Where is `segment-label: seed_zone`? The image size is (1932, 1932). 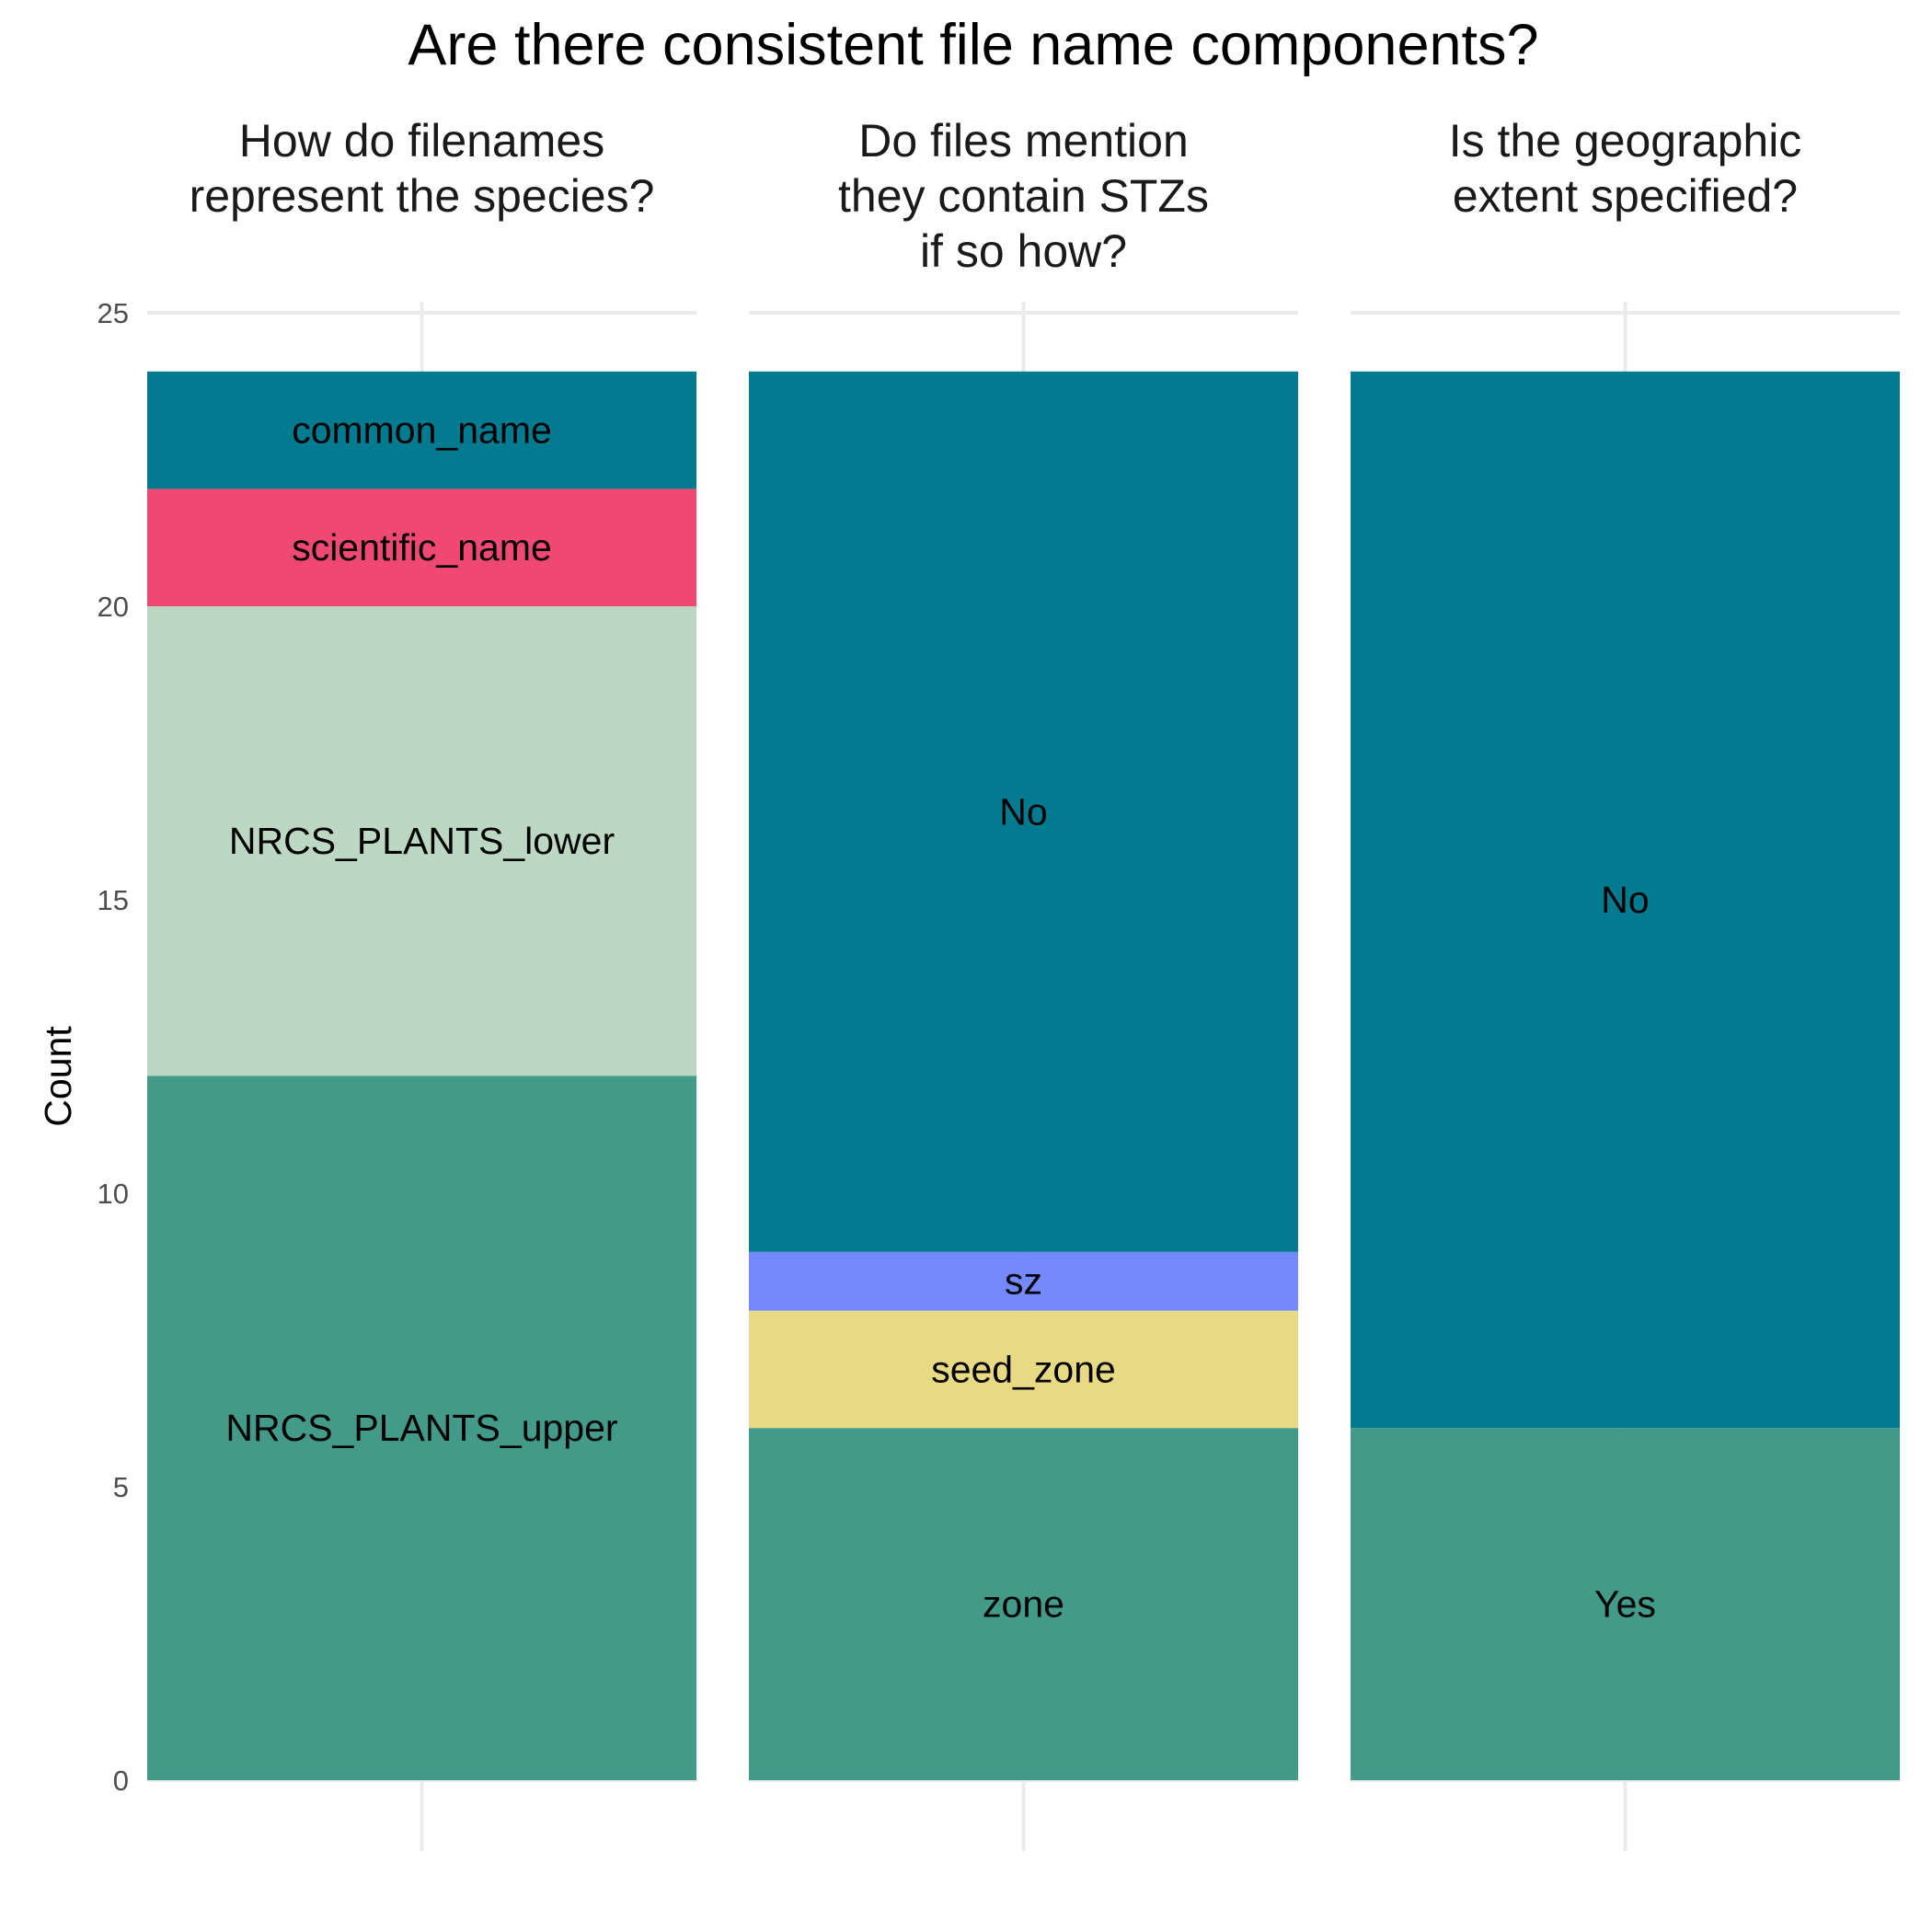 segment-label: seed_zone is located at coordinates (1023, 1369).